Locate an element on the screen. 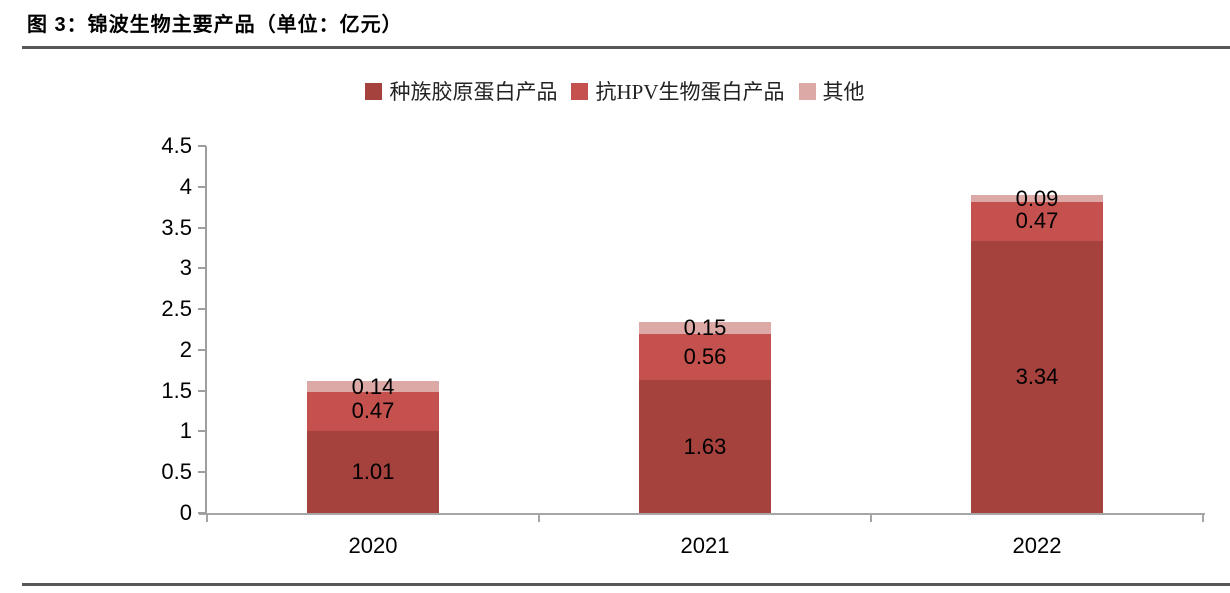  bottom-divider is located at coordinates (626, 584).